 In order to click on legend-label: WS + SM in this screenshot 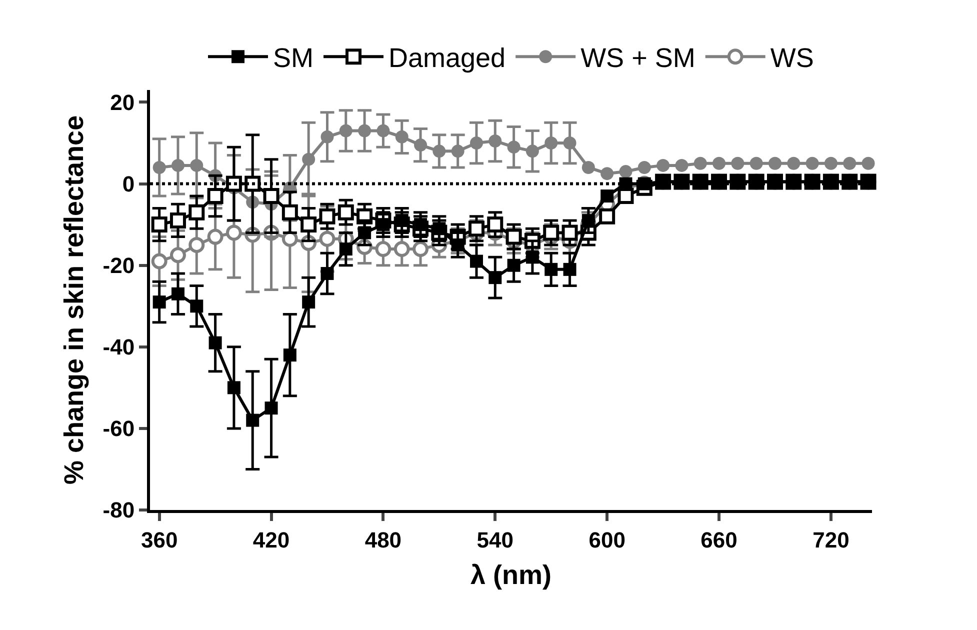, I will do `click(638, 58)`.